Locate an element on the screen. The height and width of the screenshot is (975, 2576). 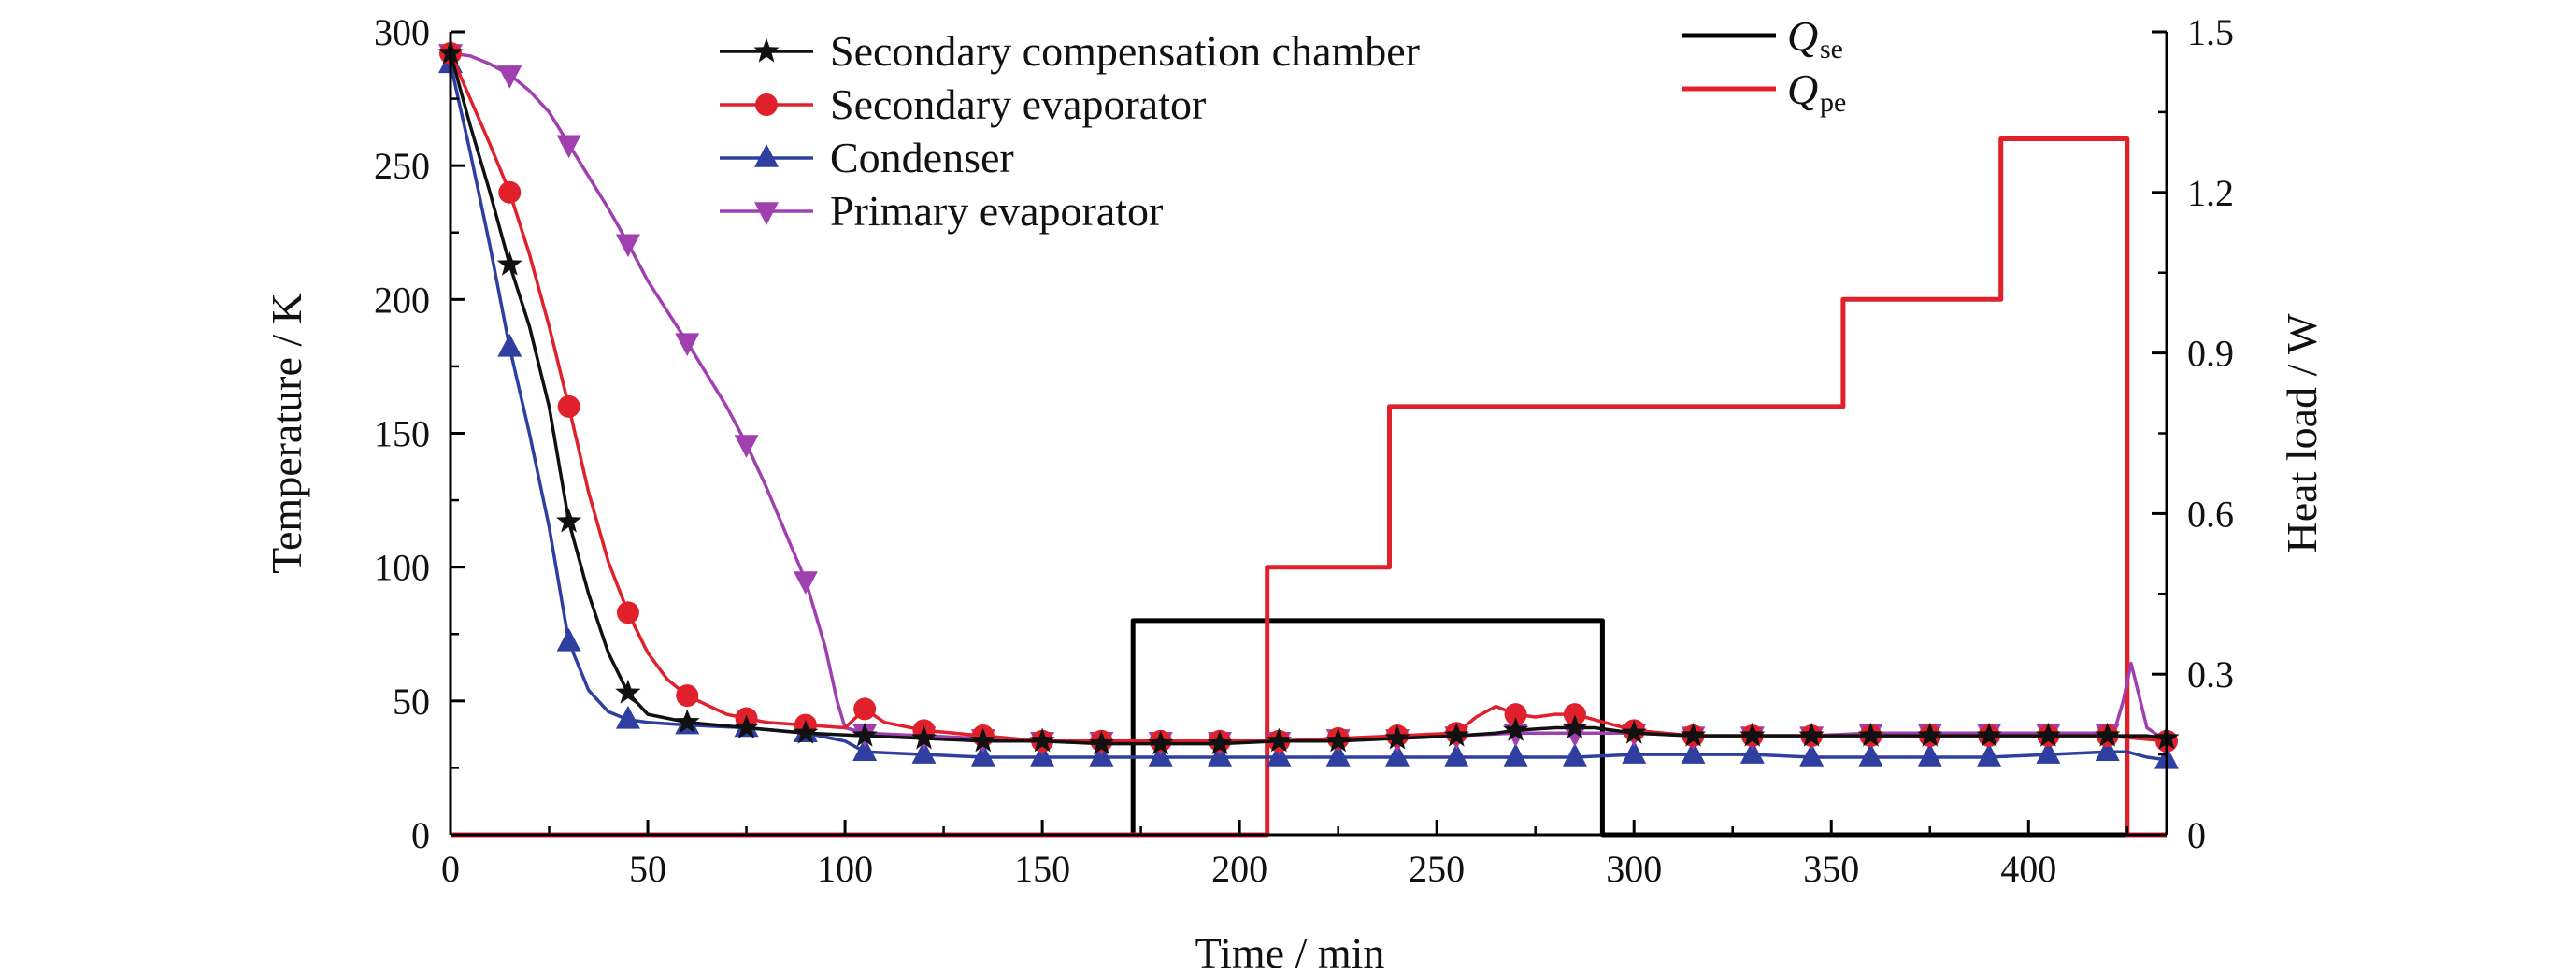
legend-label-sub: se is located at coordinates (1831, 50).